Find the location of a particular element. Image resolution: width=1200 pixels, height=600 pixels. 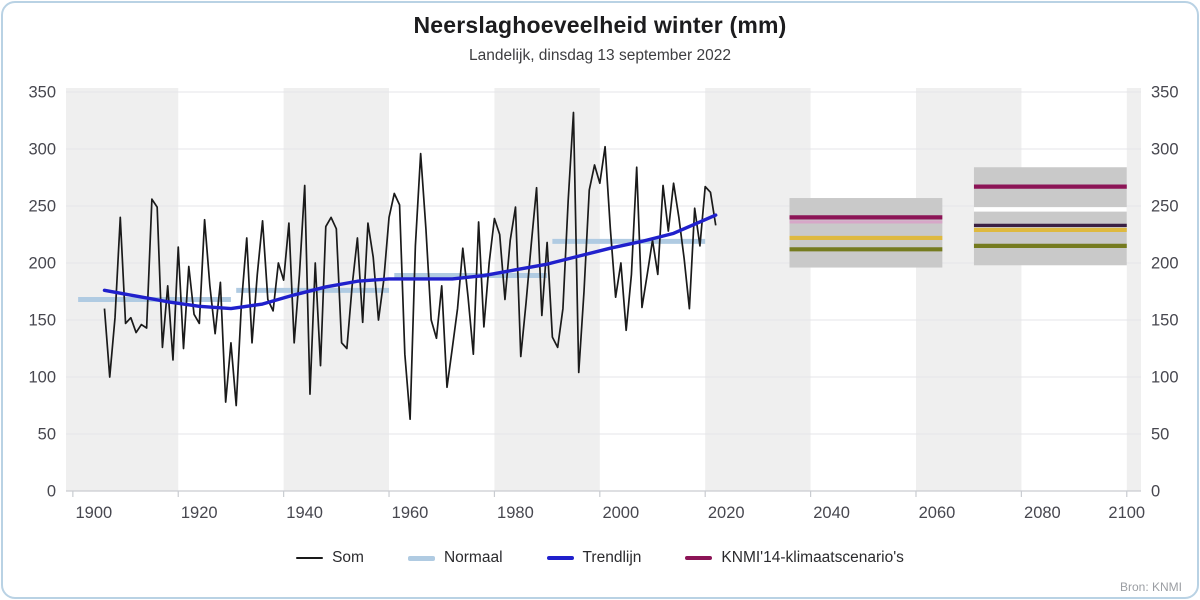

y-tick-label-right: 0 is located at coordinates (1155, 492).